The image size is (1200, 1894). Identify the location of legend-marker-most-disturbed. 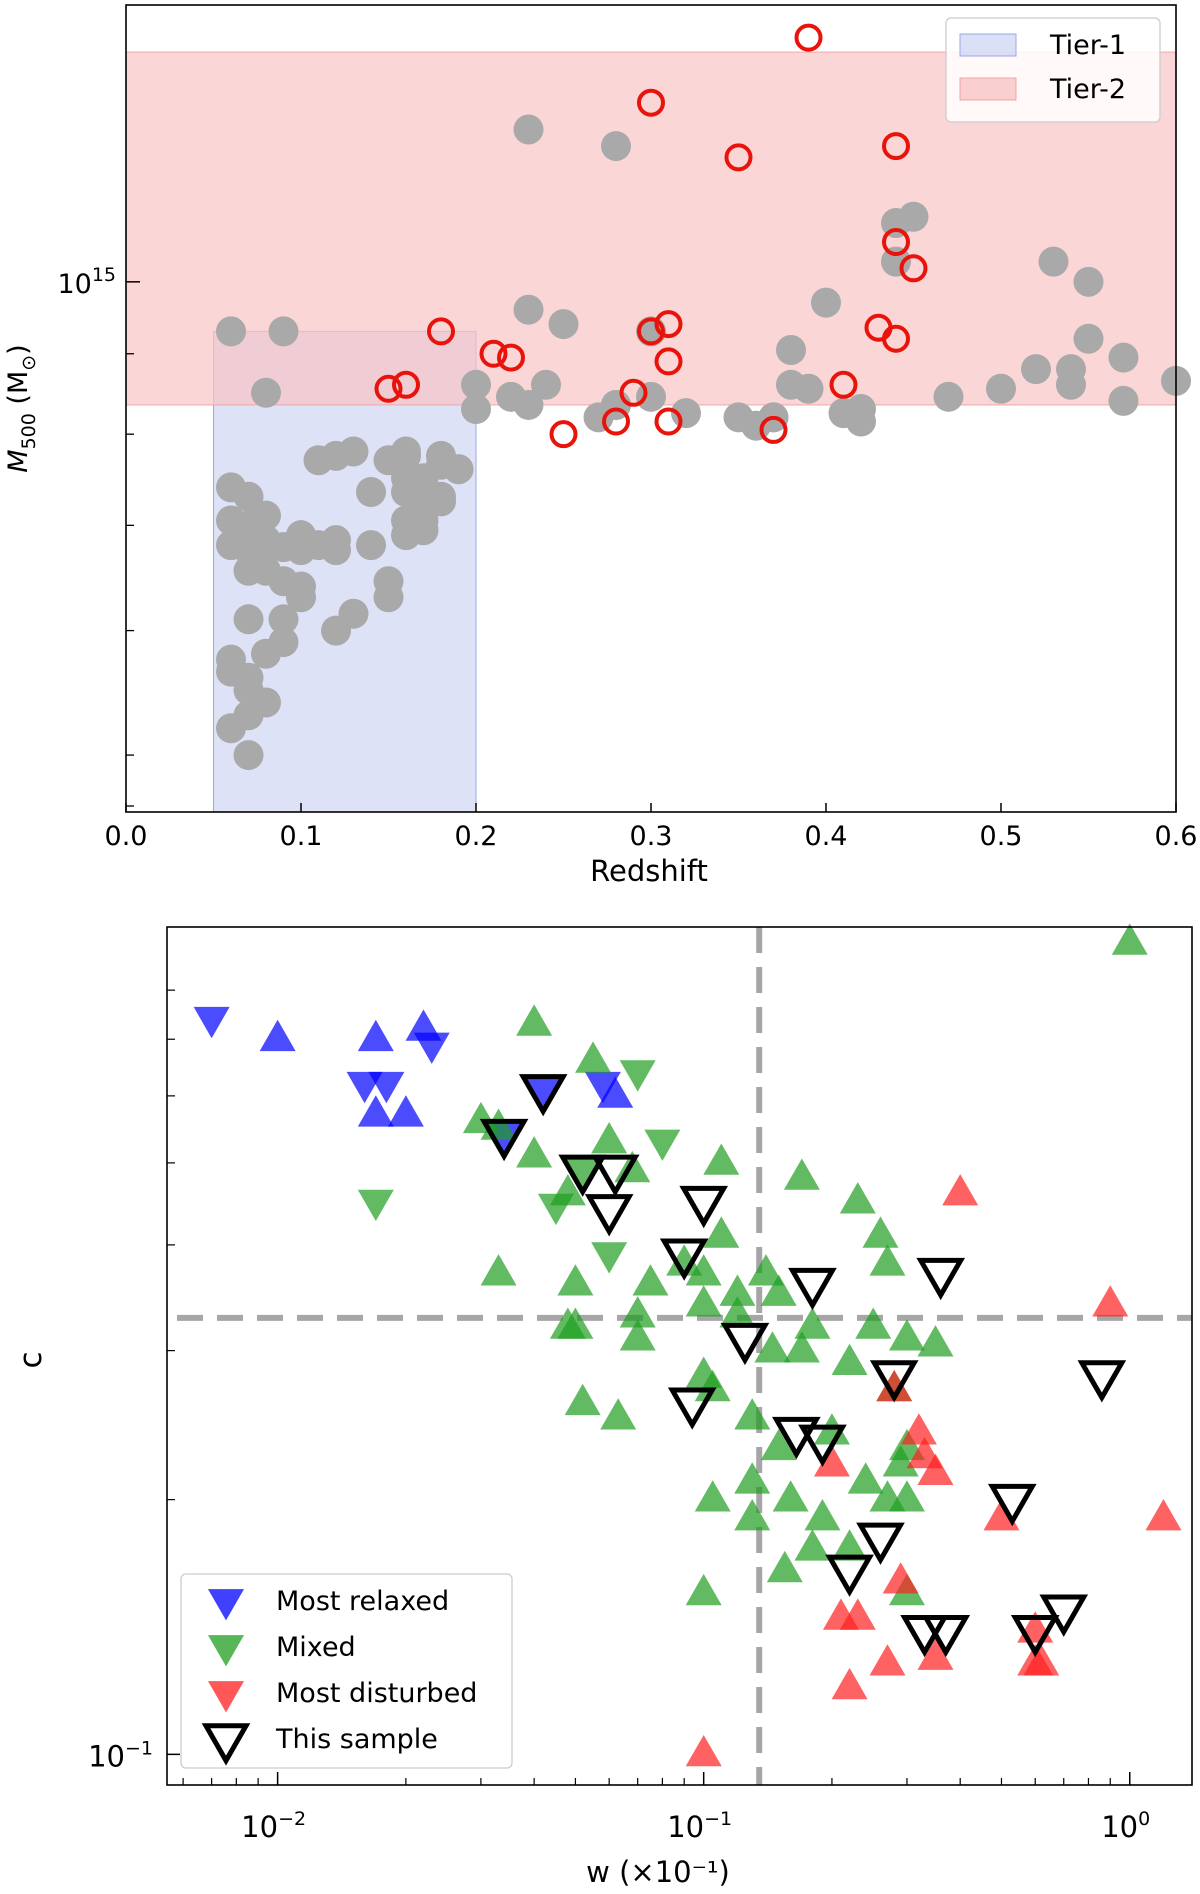
(226, 1697).